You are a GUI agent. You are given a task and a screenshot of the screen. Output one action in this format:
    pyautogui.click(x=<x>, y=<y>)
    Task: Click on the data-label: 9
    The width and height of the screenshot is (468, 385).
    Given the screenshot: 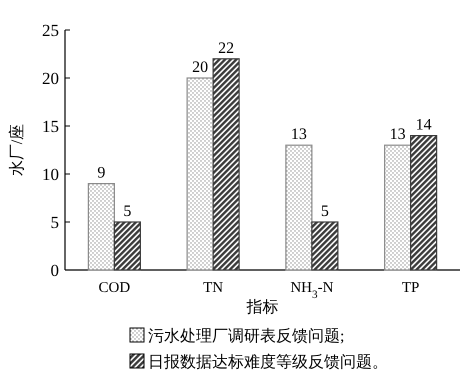 What is the action you would take?
    pyautogui.click(x=101, y=173)
    